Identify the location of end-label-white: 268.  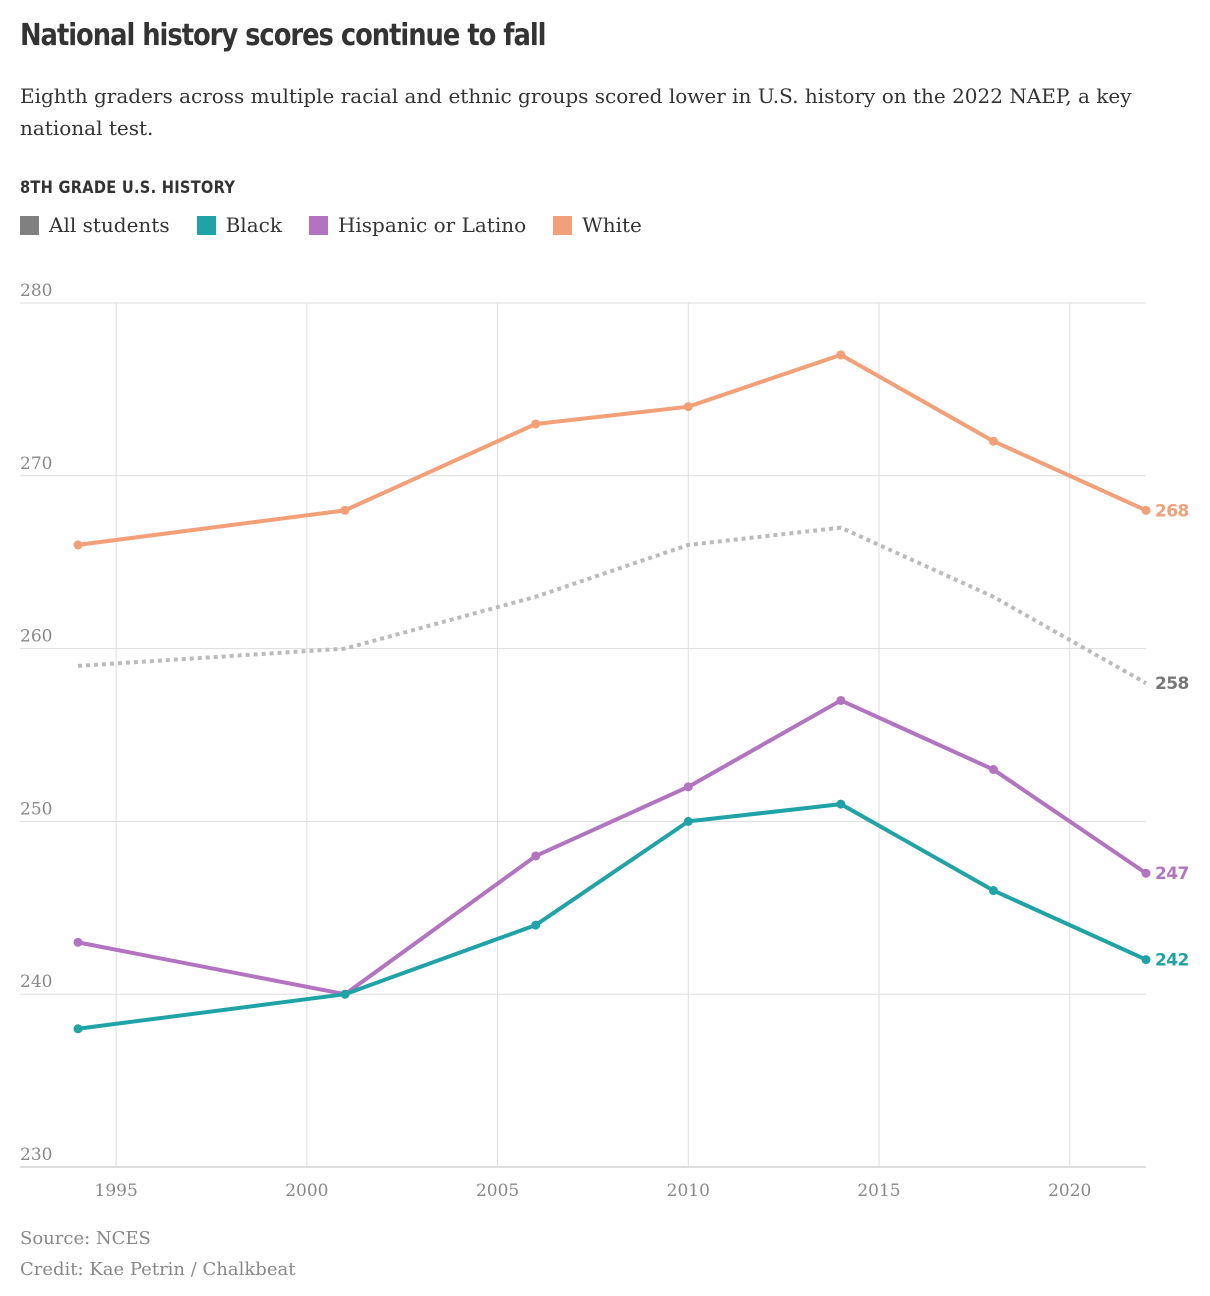
(1172, 511).